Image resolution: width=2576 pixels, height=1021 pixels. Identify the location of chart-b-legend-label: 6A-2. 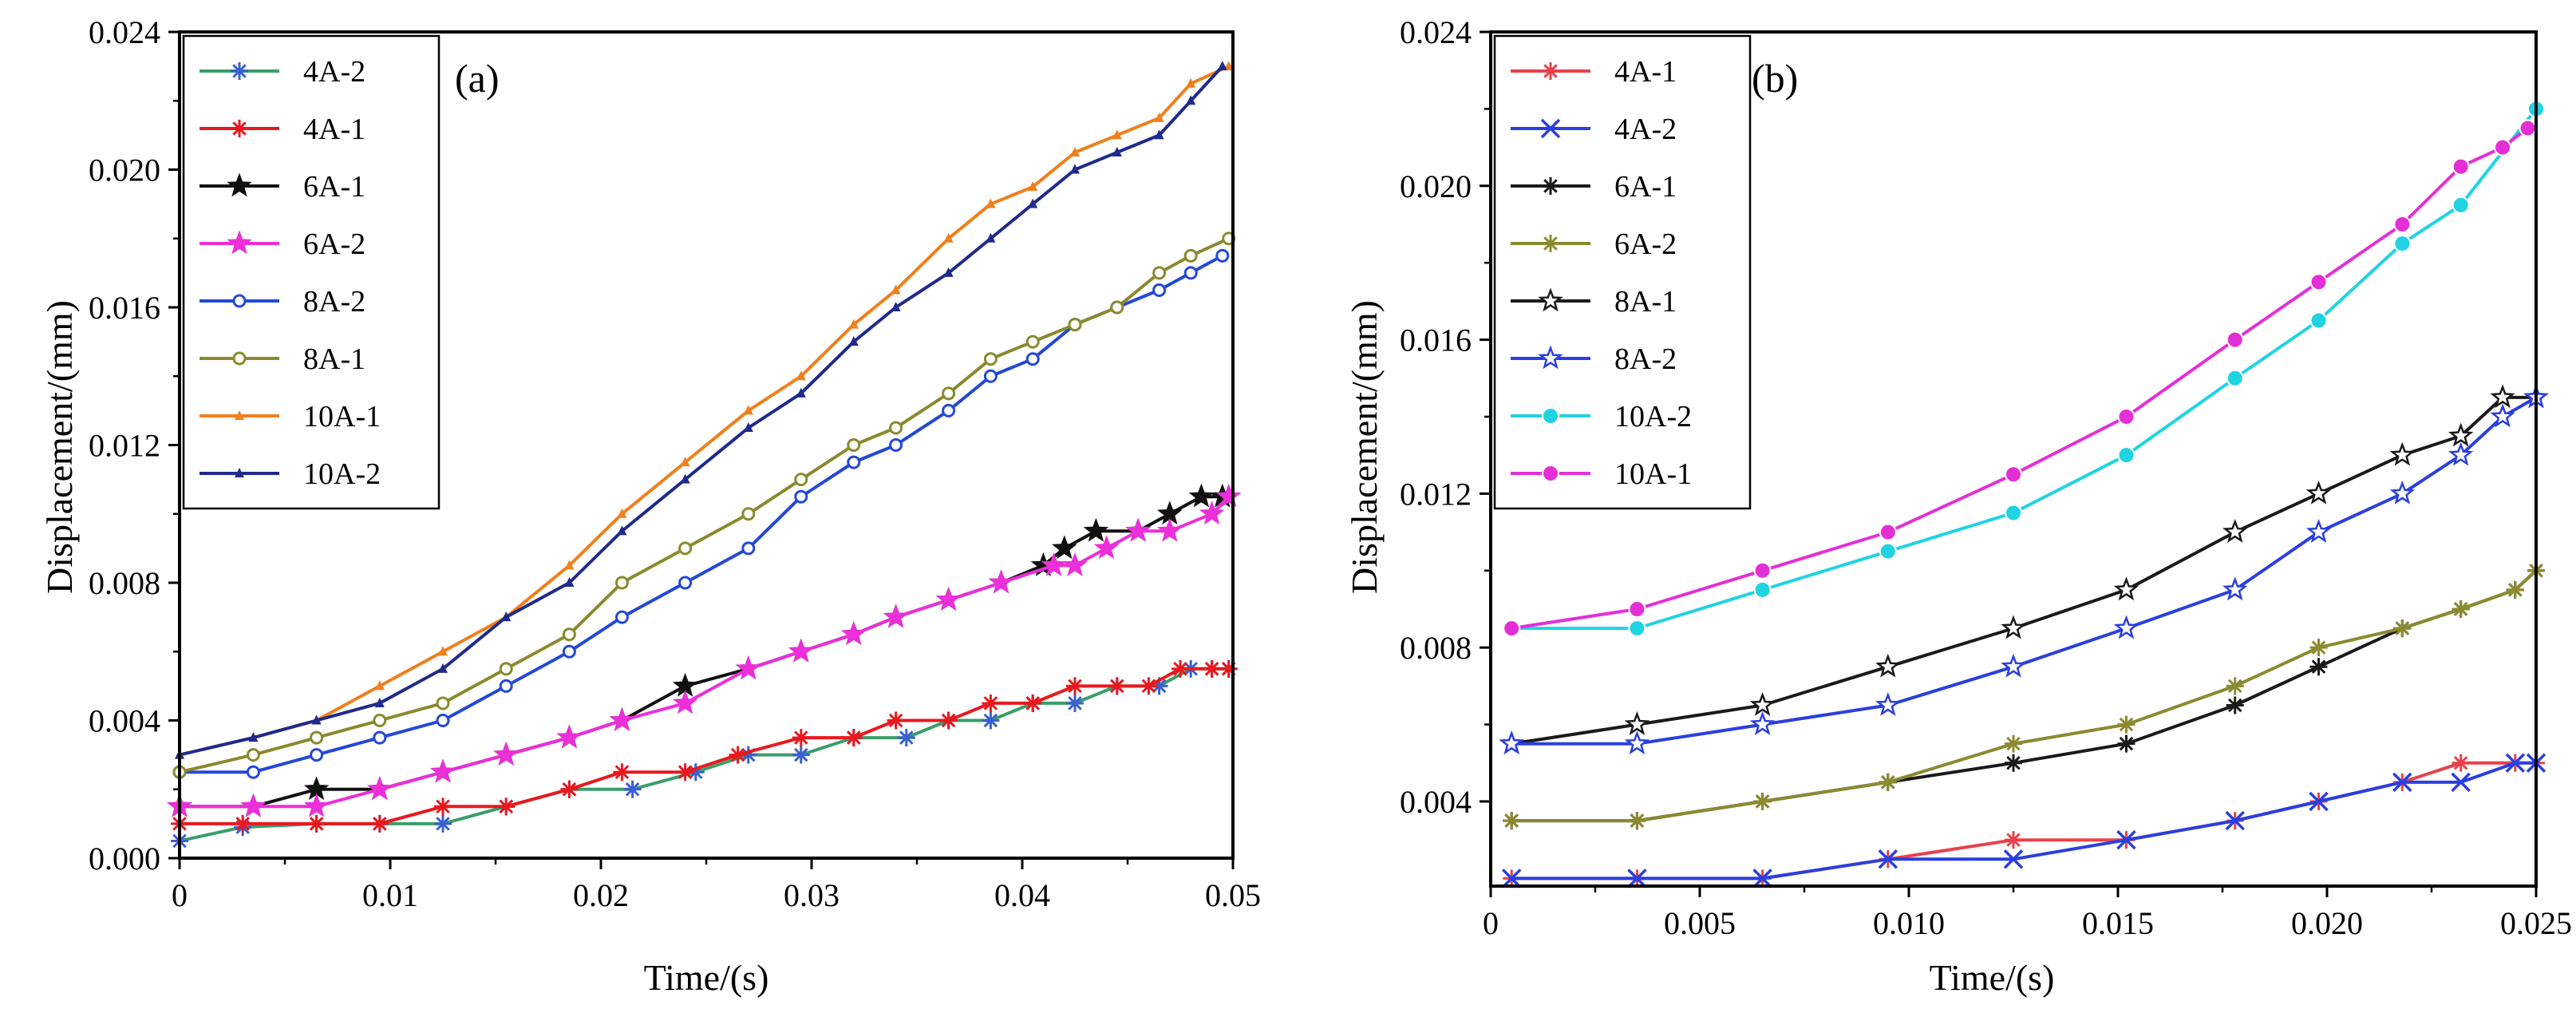
(1645, 245).